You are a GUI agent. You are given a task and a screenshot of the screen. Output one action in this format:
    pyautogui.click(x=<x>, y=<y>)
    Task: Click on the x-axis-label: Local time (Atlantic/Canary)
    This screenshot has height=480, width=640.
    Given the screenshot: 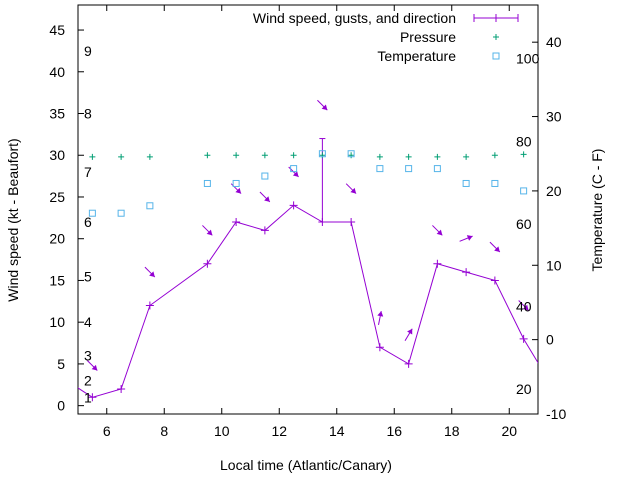 What is the action you would take?
    pyautogui.click(x=306, y=465)
    